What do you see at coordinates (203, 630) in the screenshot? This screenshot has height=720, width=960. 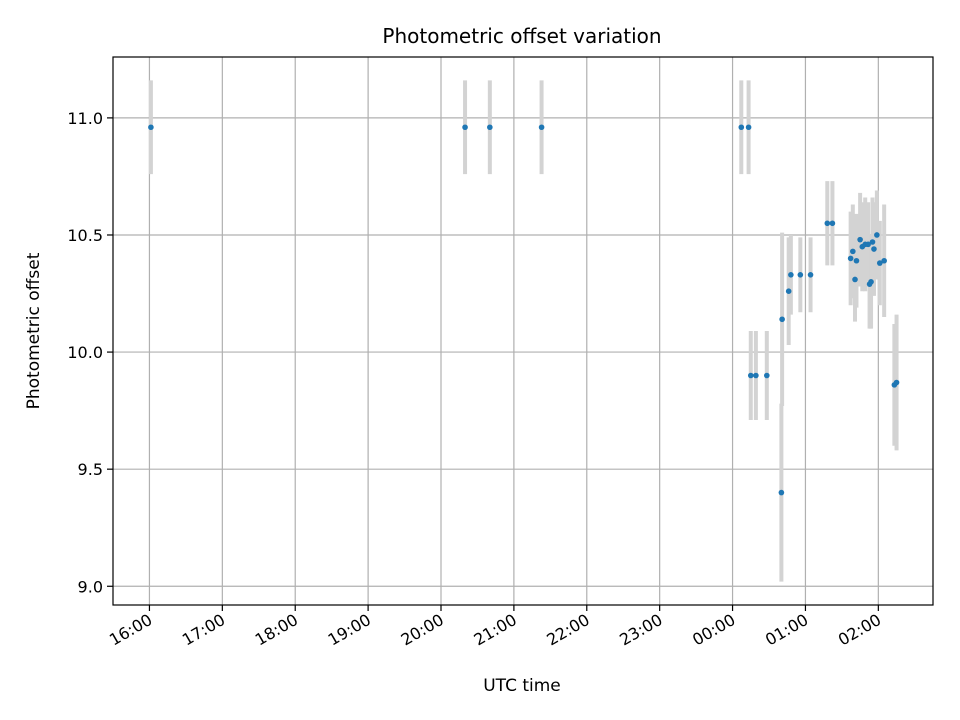 I see `x-tick-label: 17:00` at bounding box center [203, 630].